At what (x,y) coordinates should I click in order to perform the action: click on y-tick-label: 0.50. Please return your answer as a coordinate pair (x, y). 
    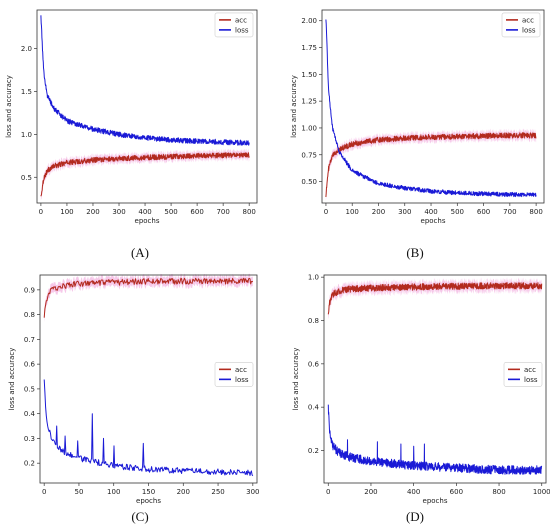
    Looking at the image, I should click on (309, 182).